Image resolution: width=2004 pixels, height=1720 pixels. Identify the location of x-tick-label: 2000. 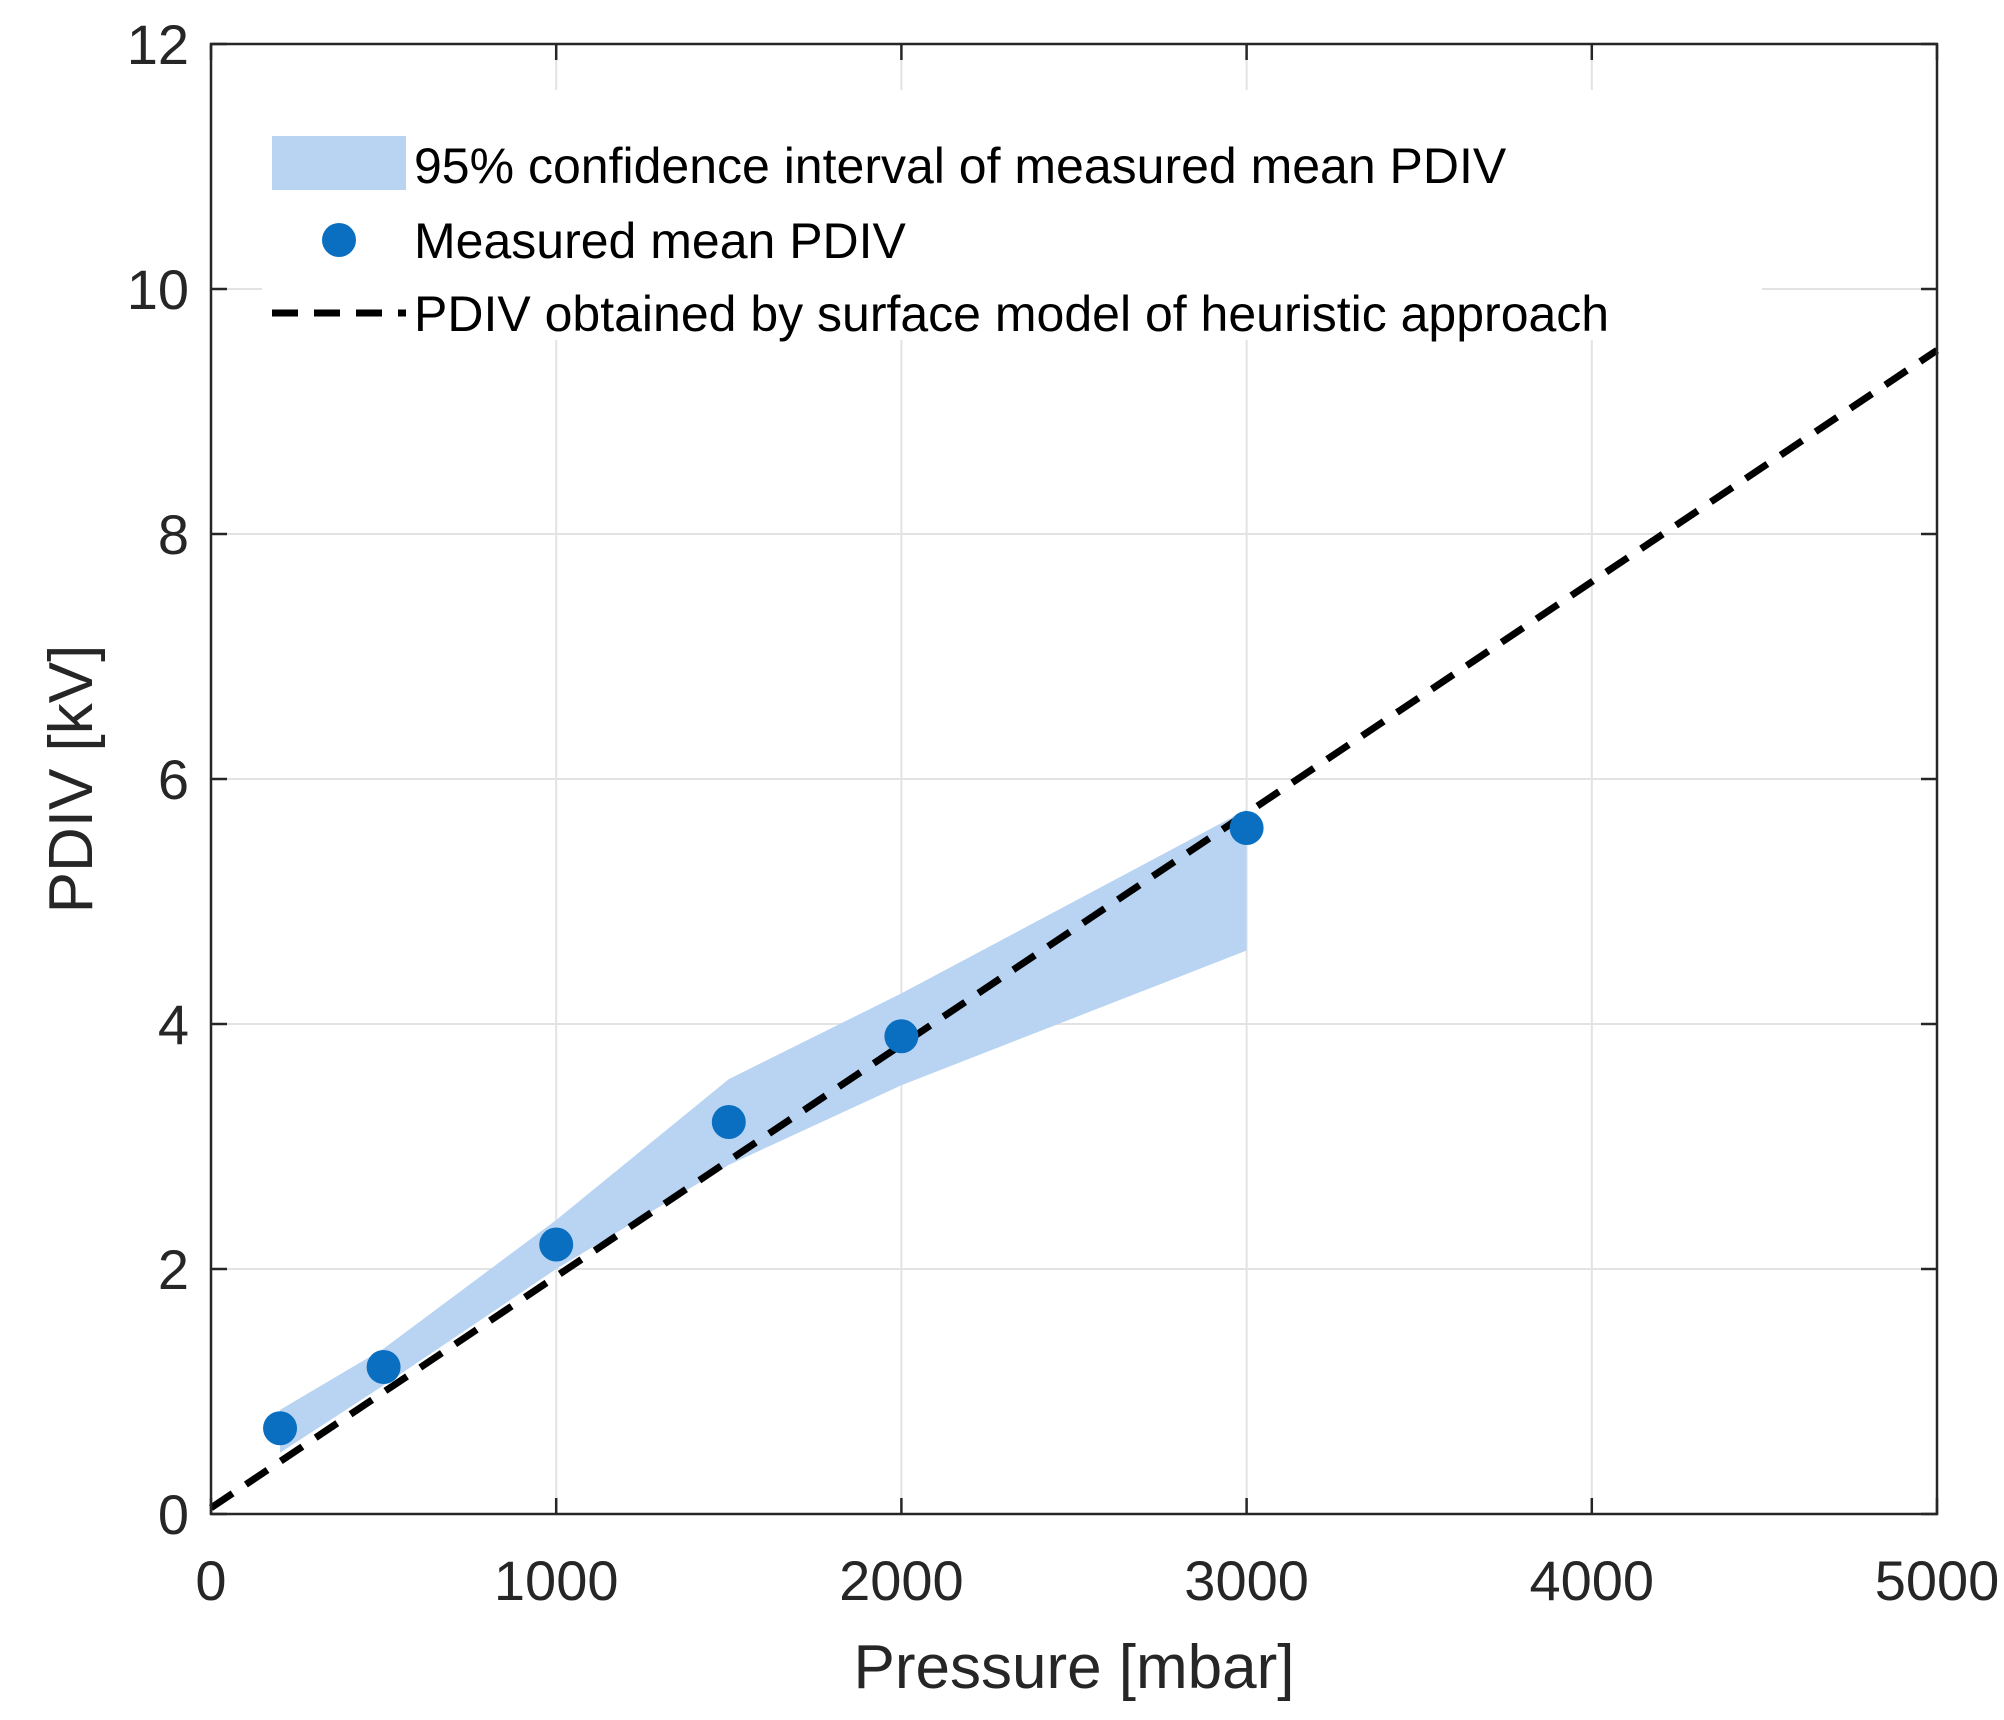
(901, 1580).